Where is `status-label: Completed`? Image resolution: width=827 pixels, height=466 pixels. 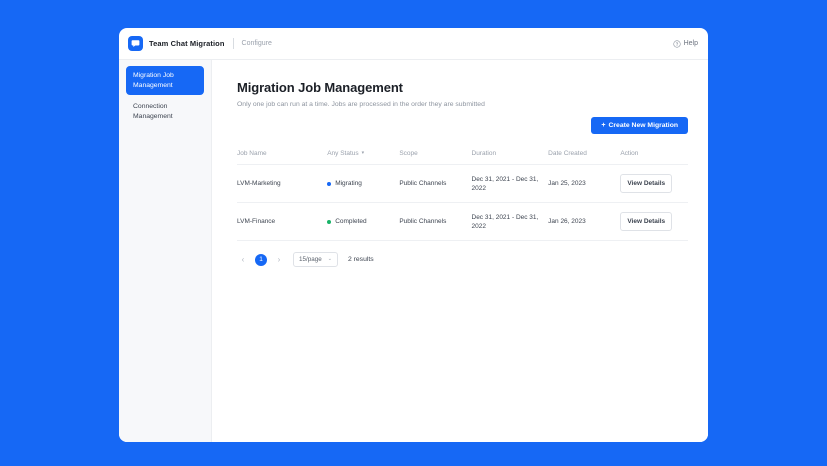 status-label: Completed is located at coordinates (351, 221).